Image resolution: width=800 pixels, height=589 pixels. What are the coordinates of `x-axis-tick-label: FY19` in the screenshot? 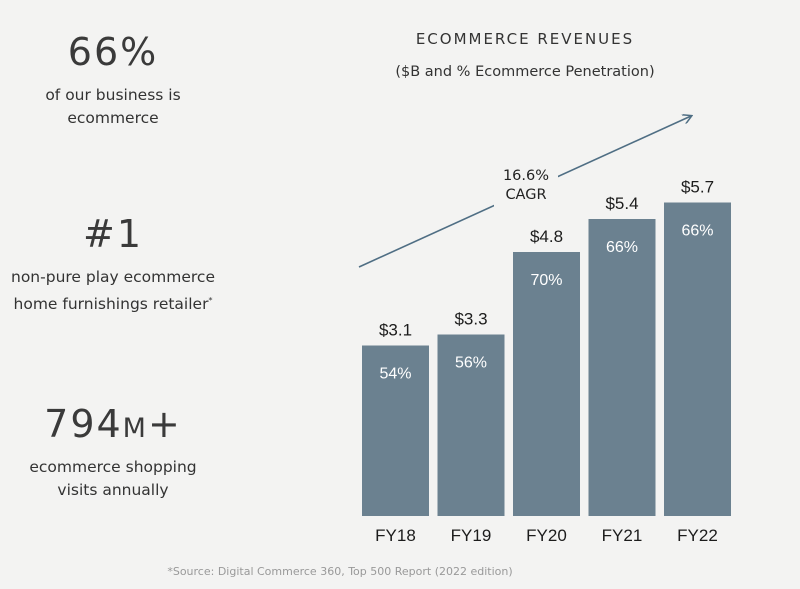 It's located at (471, 535).